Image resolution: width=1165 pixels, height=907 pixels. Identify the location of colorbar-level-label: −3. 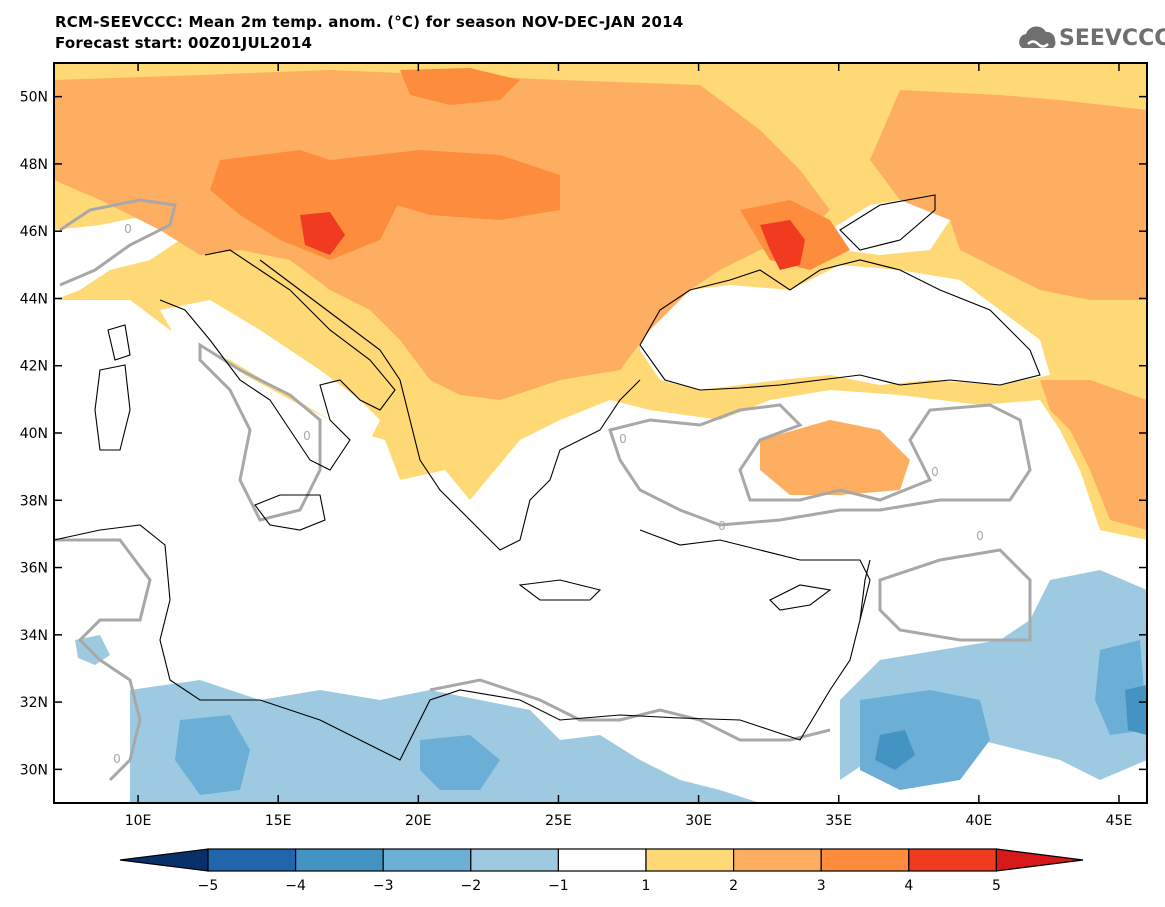
(383, 886).